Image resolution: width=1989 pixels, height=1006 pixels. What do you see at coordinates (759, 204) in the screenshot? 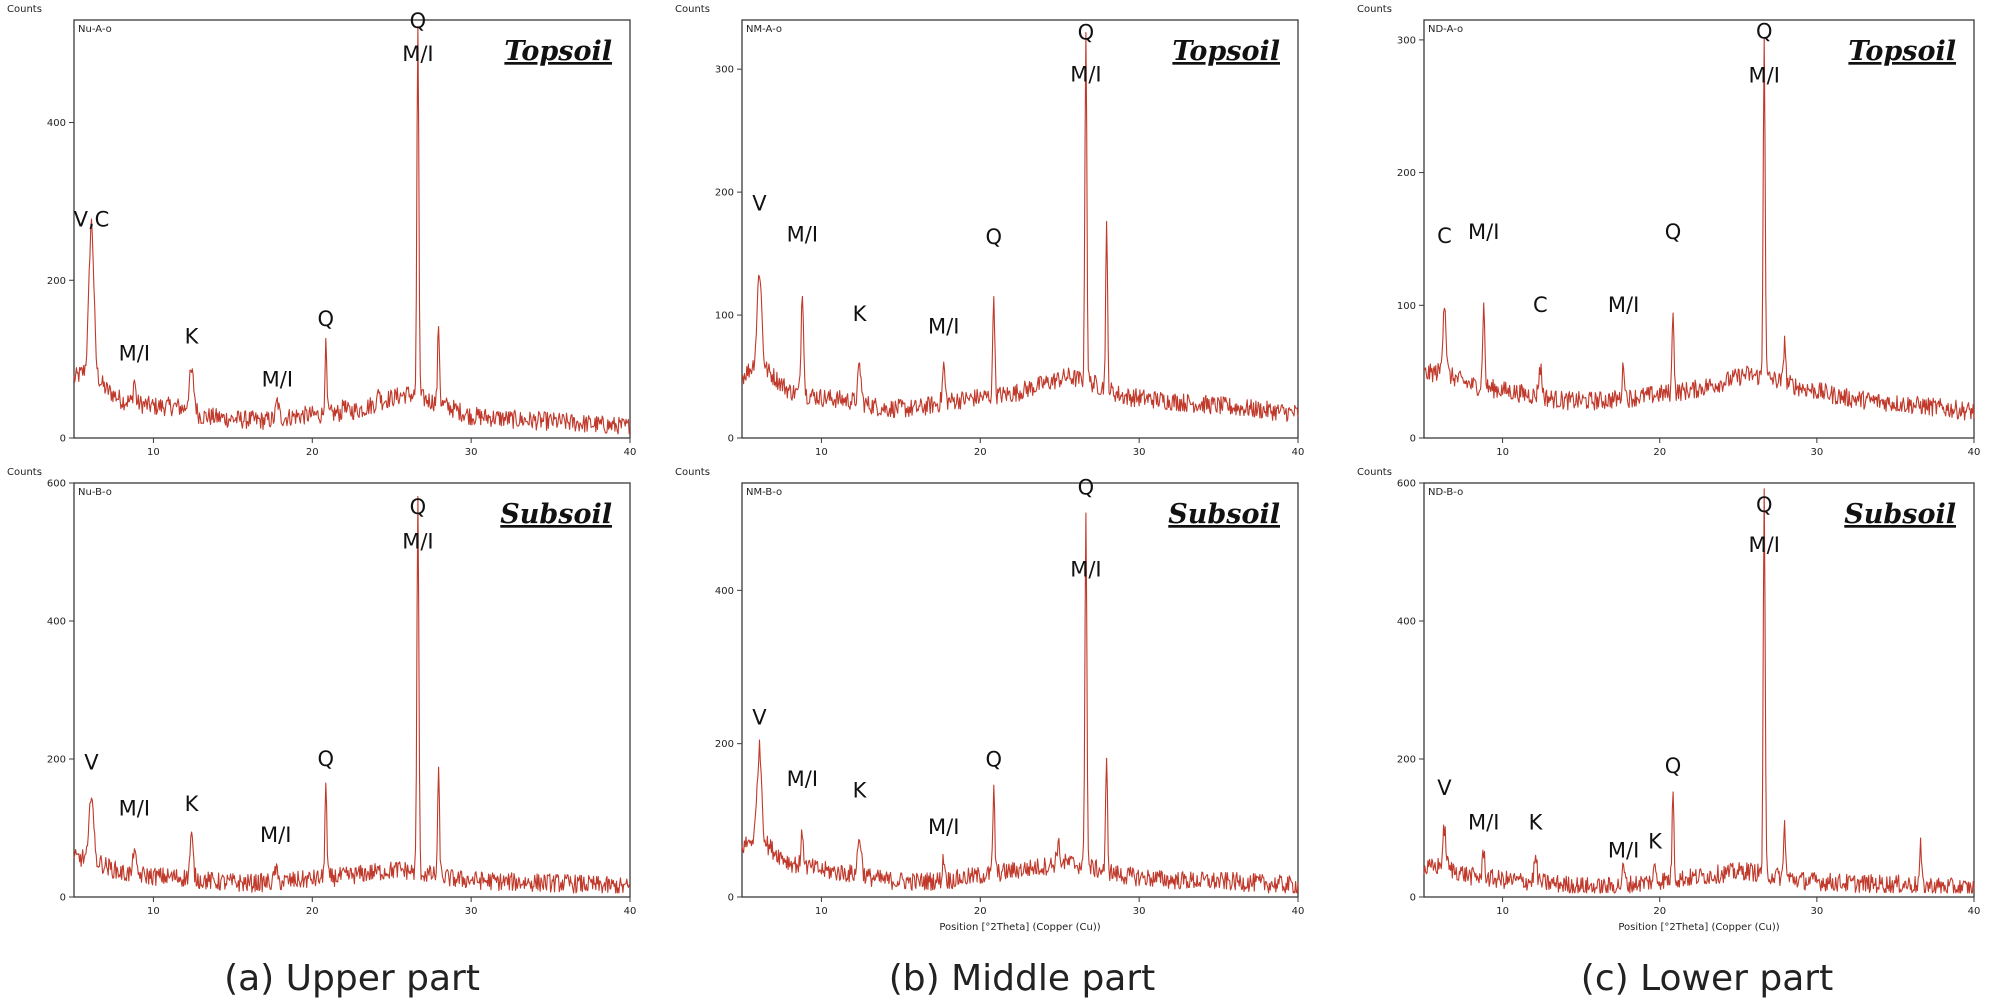
I see `panel-2-peak-label: V` at bounding box center [759, 204].